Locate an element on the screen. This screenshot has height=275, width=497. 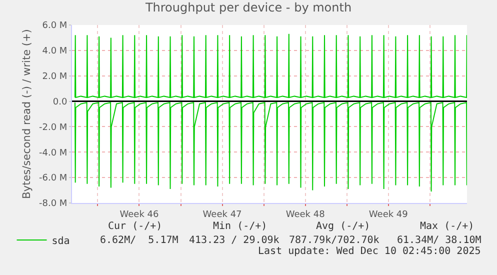
y-tick-label: -4.0 M is located at coordinates (53, 153).